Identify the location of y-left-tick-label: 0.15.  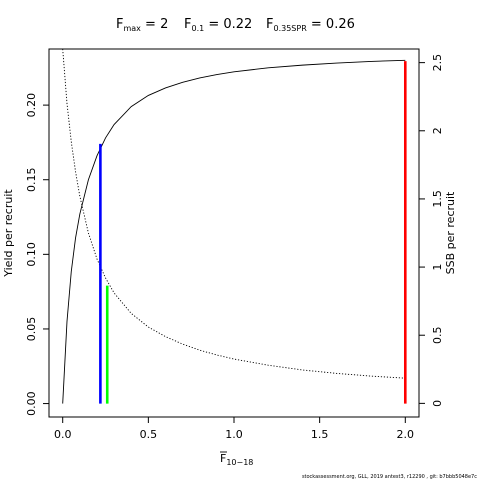
(31, 179).